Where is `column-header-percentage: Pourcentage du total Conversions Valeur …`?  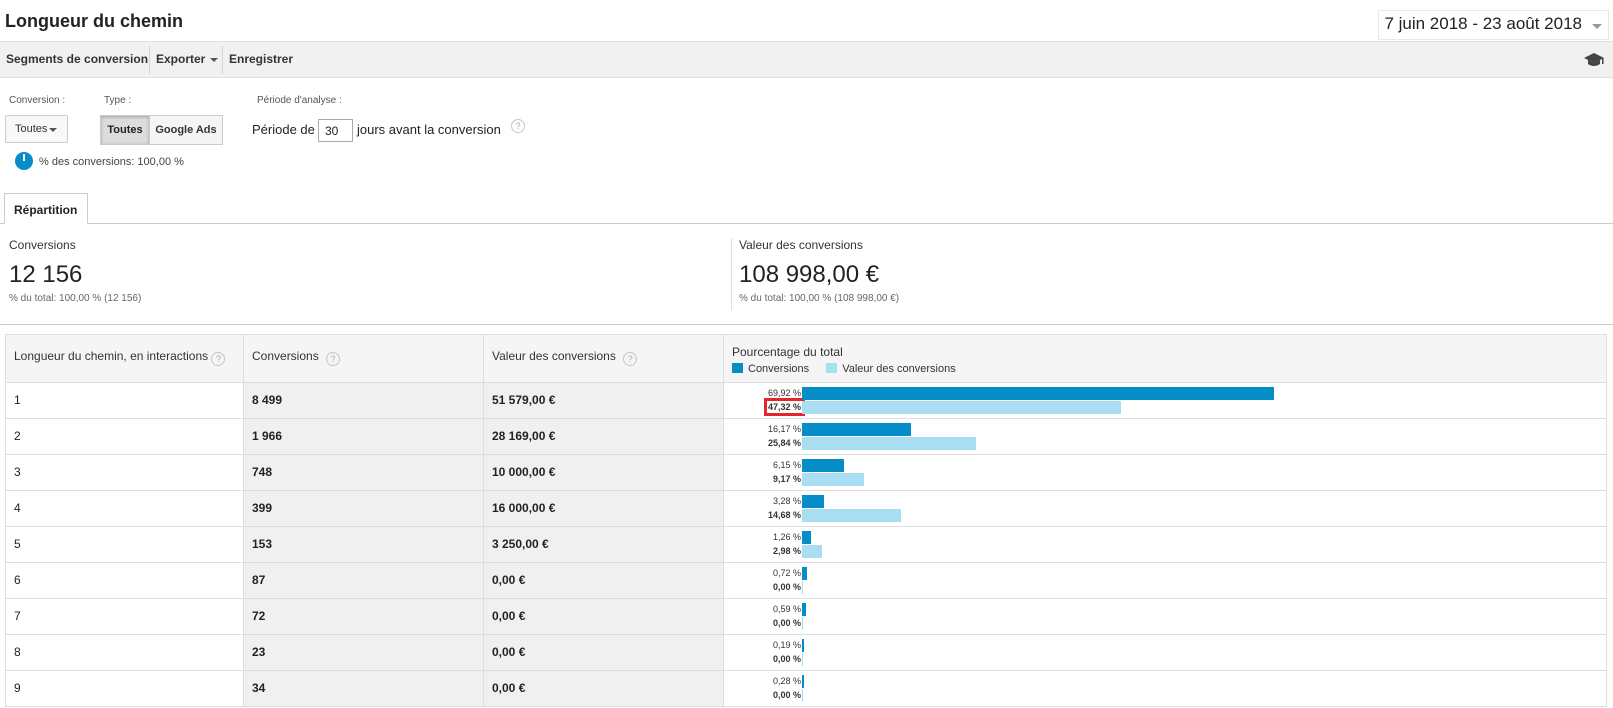
column-header-percentage: Pourcentage du total Conversions Valeur … is located at coordinates (1165, 358).